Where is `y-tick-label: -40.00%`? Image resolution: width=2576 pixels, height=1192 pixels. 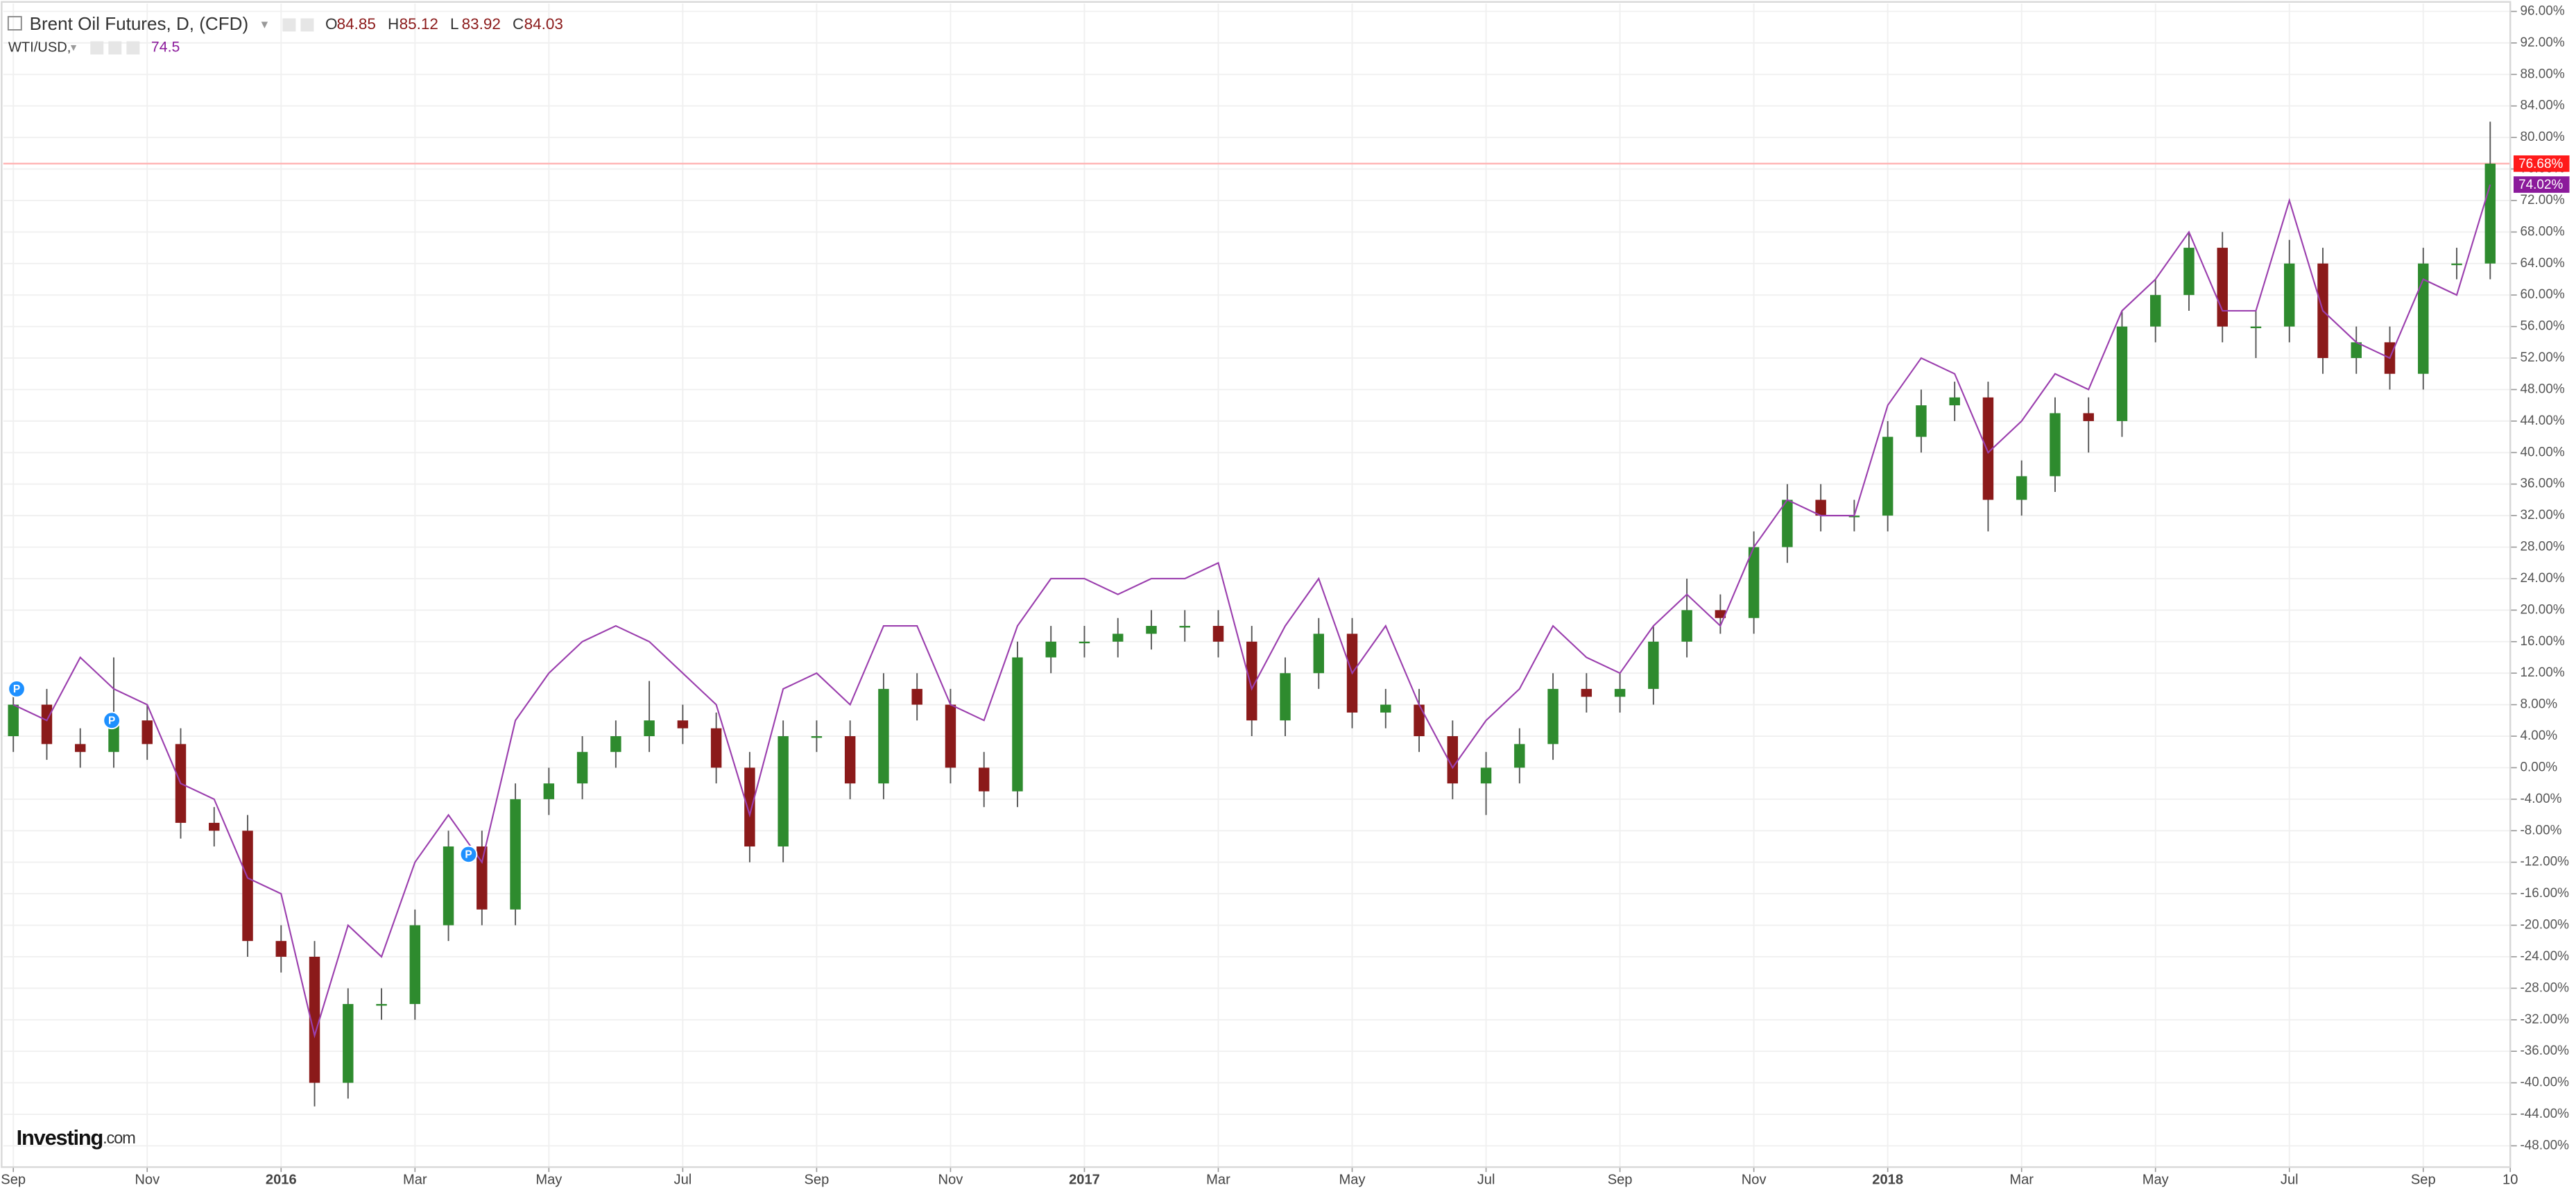
y-tick-label: -40.00% is located at coordinates (2544, 1082).